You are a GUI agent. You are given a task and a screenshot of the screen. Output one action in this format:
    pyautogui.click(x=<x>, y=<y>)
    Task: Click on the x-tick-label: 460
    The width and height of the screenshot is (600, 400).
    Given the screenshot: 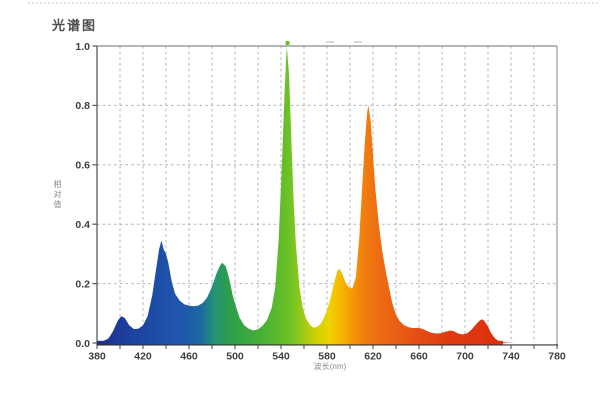 What is the action you would take?
    pyautogui.click(x=189, y=357)
    